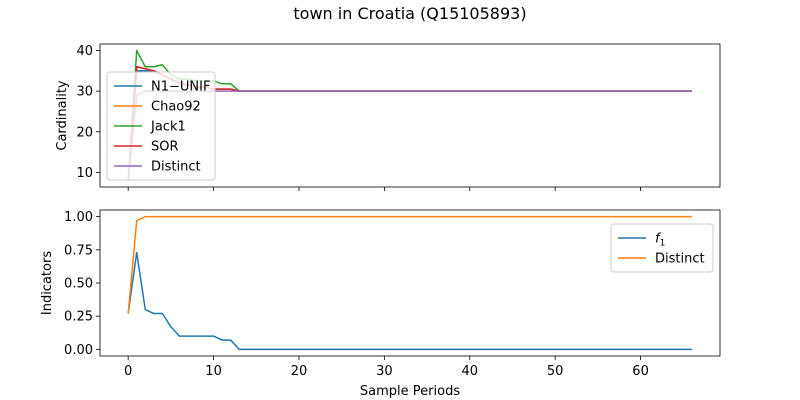 This screenshot has width=800, height=400. Describe the element at coordinates (165, 147) in the screenshot. I see `cardinality-legend-label-3: SOR` at that location.